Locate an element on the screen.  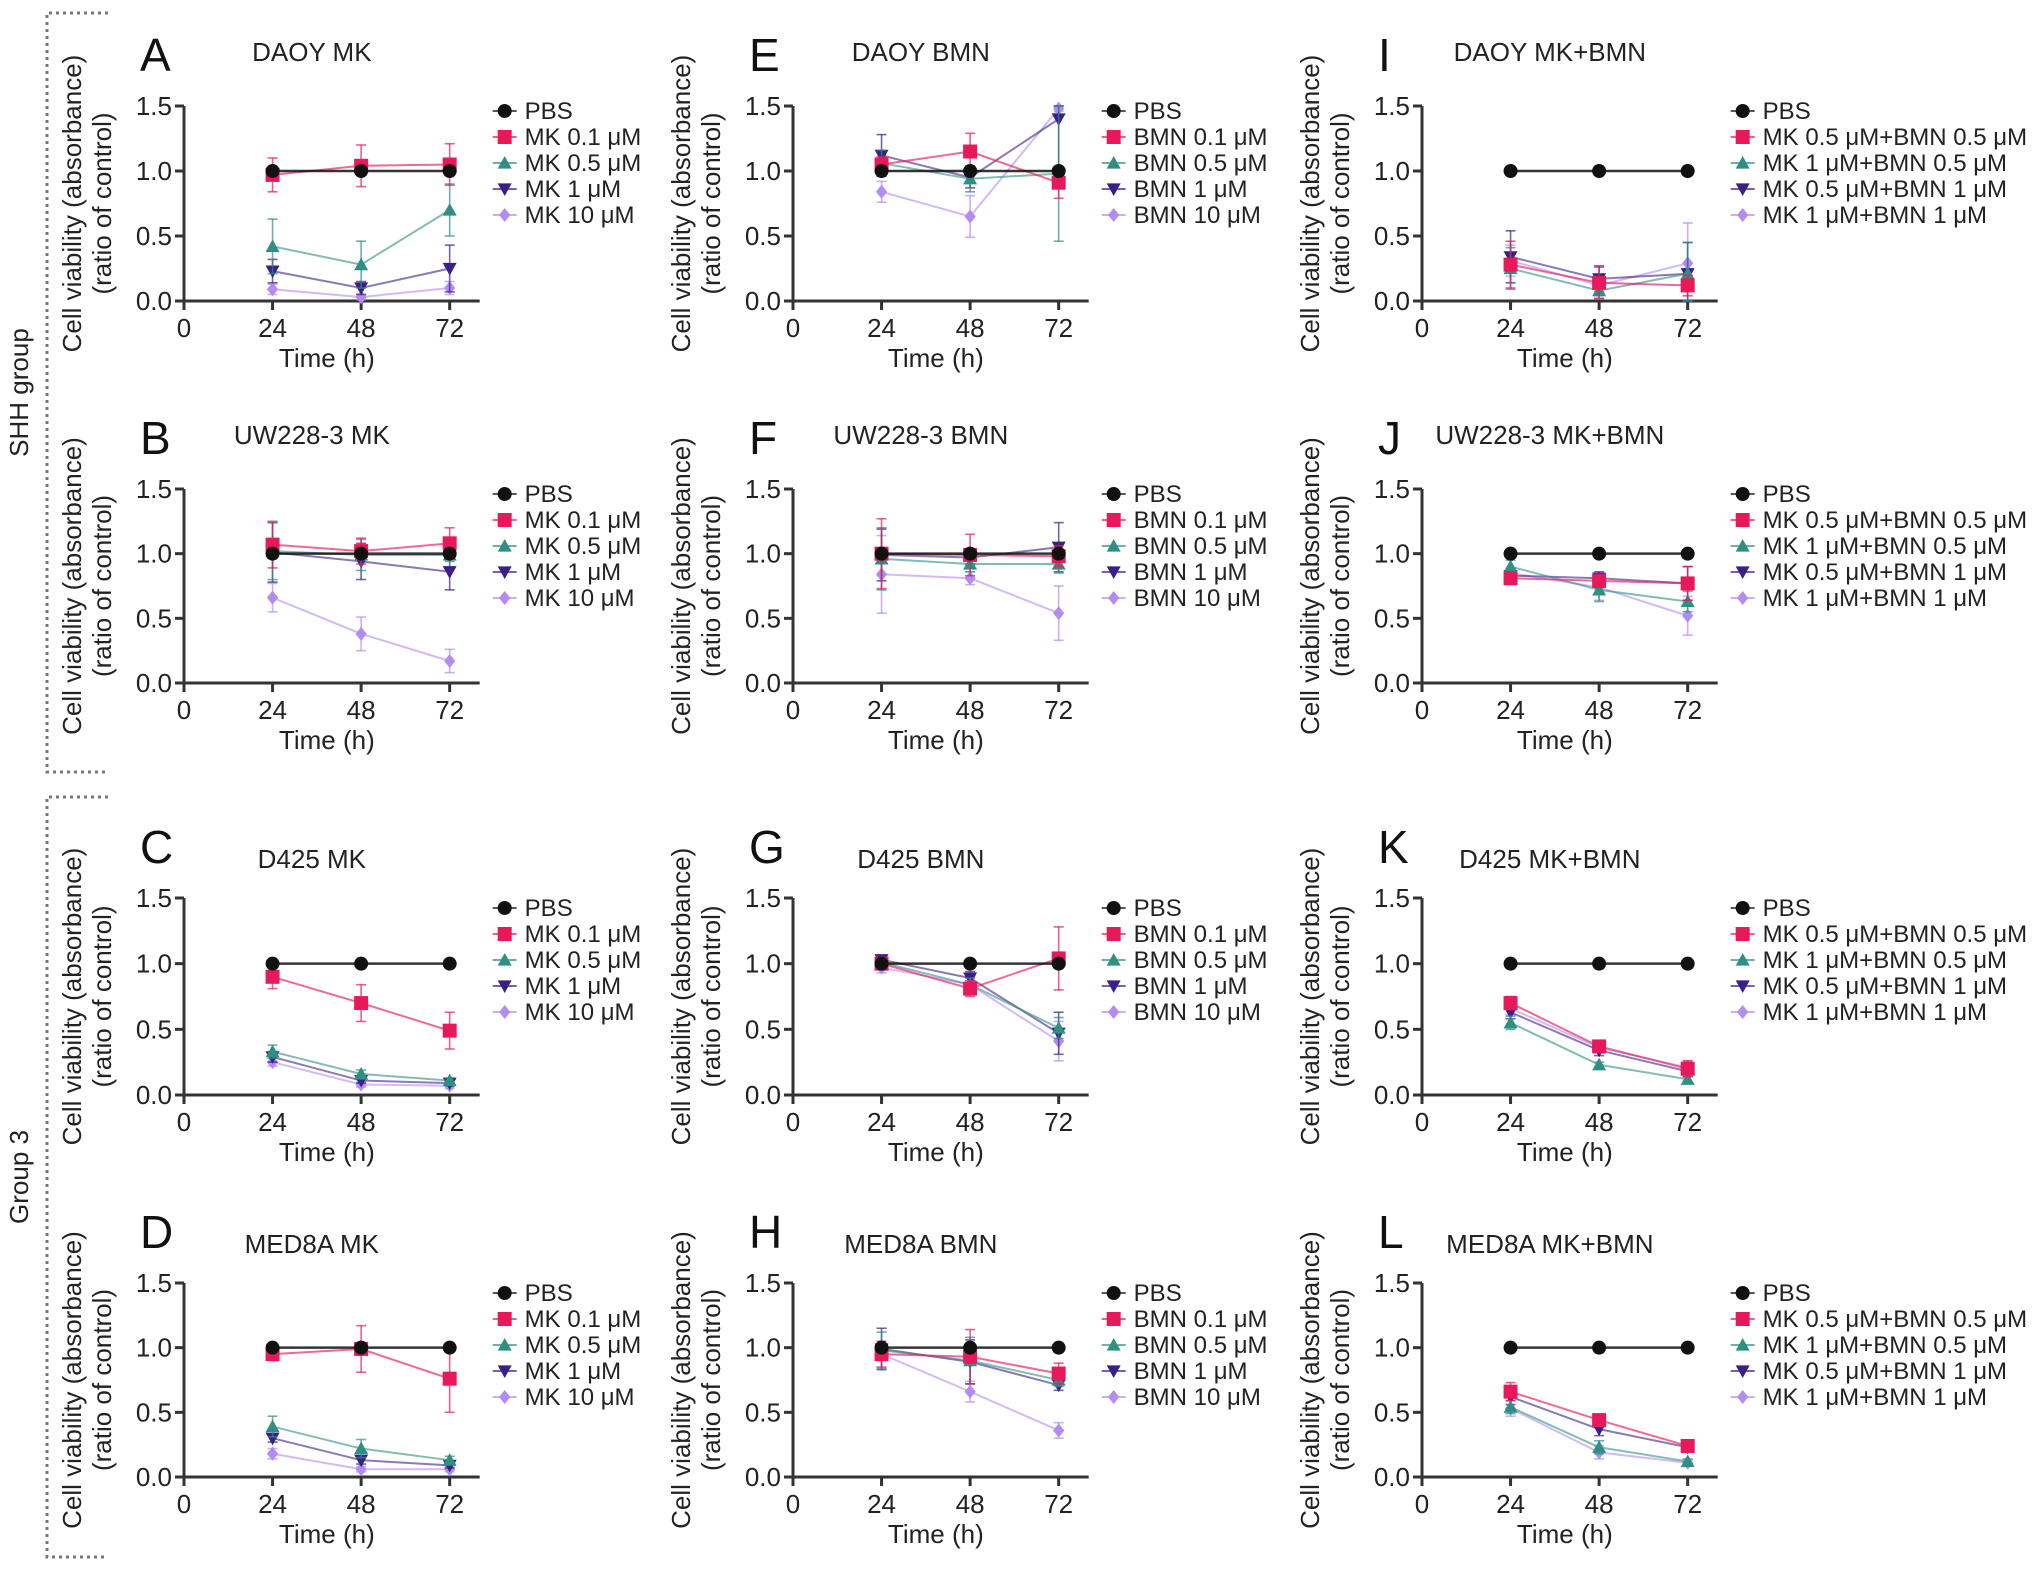
y-tick-label: 1.5 is located at coordinates (763, 489).